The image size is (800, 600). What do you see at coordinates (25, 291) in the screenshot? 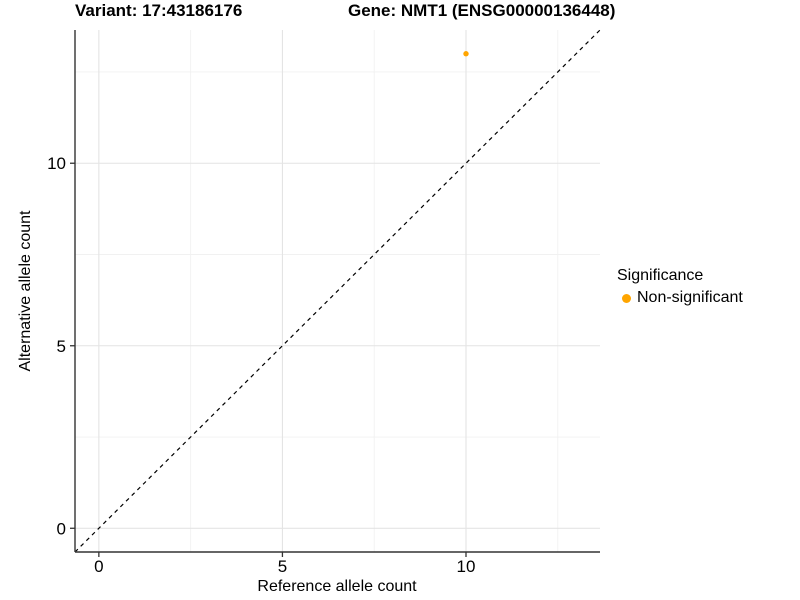
I see `y-axis-title: Alternative allele count` at bounding box center [25, 291].